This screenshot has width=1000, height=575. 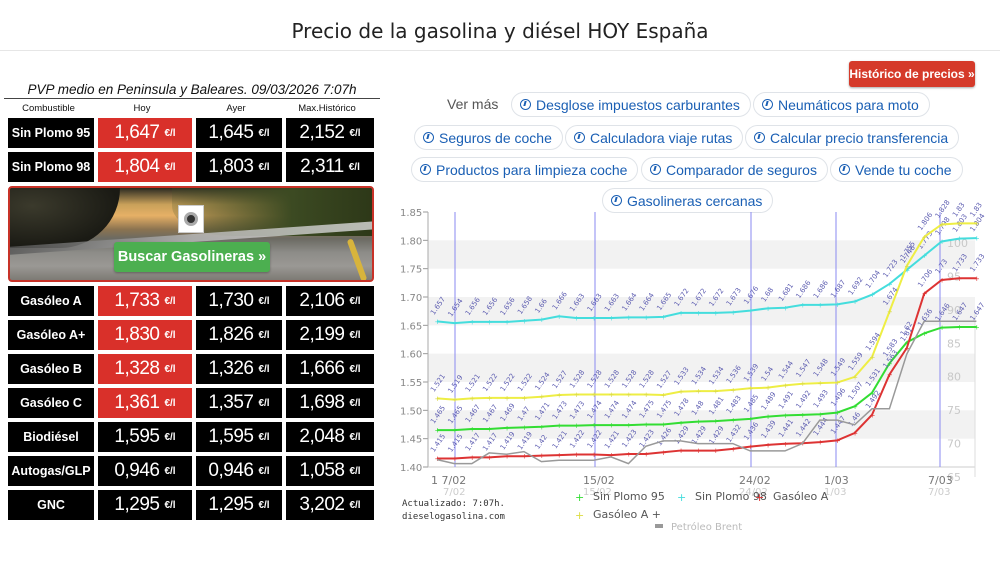 What do you see at coordinates (231, 166) in the screenshot?
I see `price-yesterday-value: 1,803` at bounding box center [231, 166].